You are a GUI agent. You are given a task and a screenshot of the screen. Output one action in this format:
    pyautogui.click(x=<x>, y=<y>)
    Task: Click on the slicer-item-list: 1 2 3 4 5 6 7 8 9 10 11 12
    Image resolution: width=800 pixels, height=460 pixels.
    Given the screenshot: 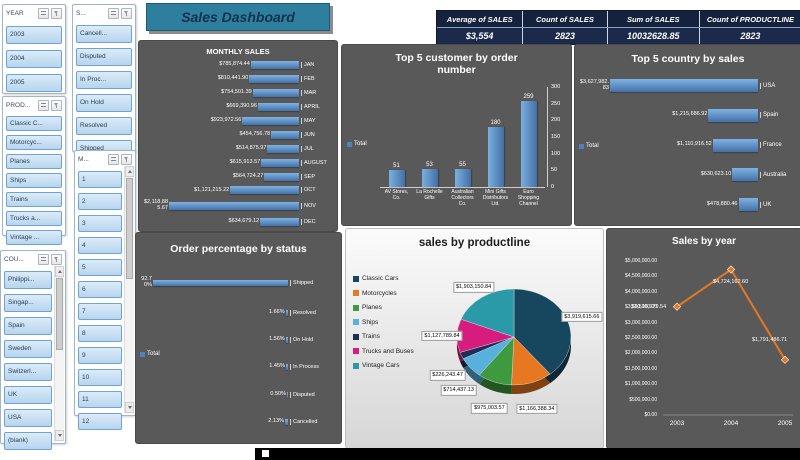 What is the action you would take?
    pyautogui.click(x=105, y=300)
    